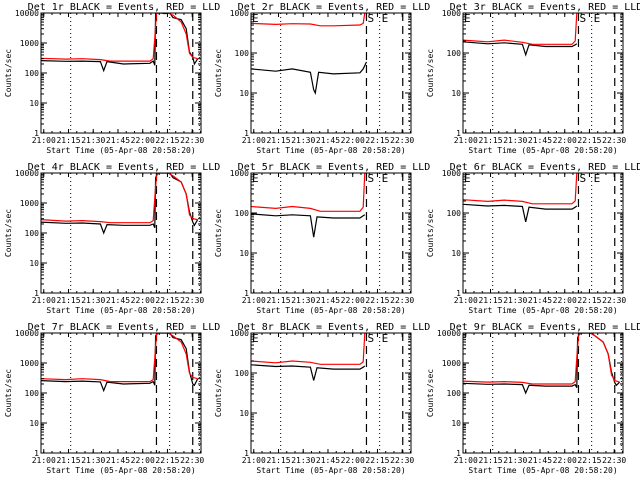  What do you see at coordinates (124, 167) in the screenshot?
I see `chart-title: Det 4r BLACK = Events, RED = LLD` at bounding box center [124, 167].